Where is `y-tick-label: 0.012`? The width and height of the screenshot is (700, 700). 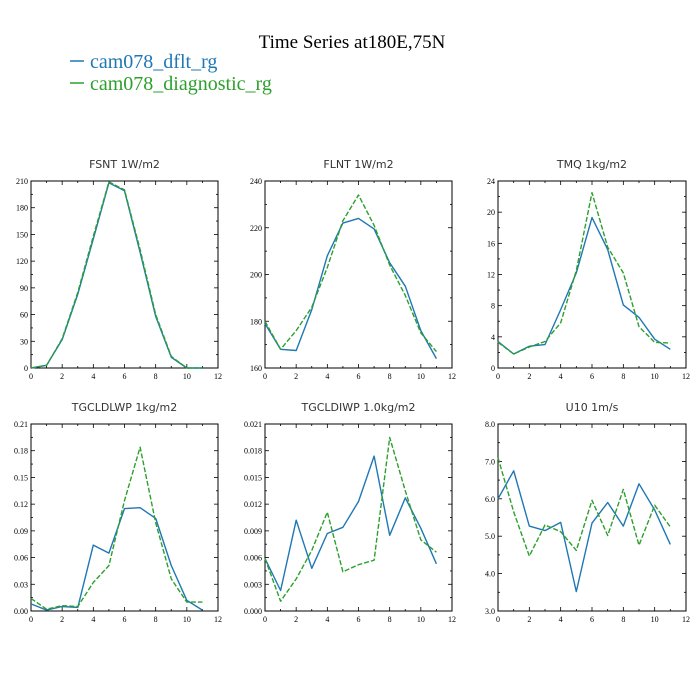
y-tick-label: 0.012 is located at coordinates (253, 504).